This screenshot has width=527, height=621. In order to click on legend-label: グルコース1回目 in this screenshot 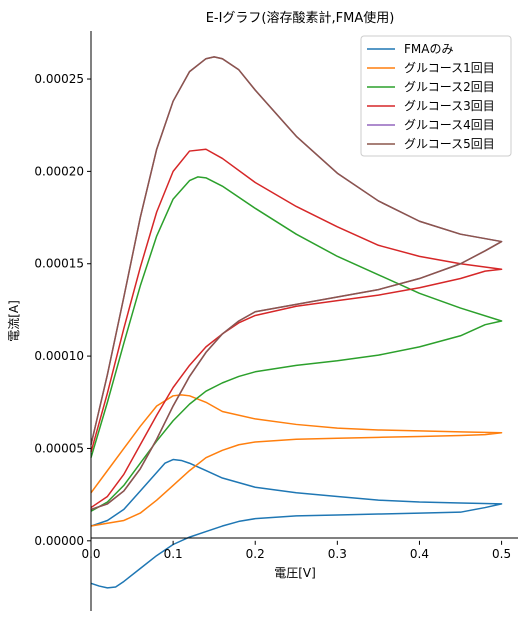, I will do `click(449, 68)`.